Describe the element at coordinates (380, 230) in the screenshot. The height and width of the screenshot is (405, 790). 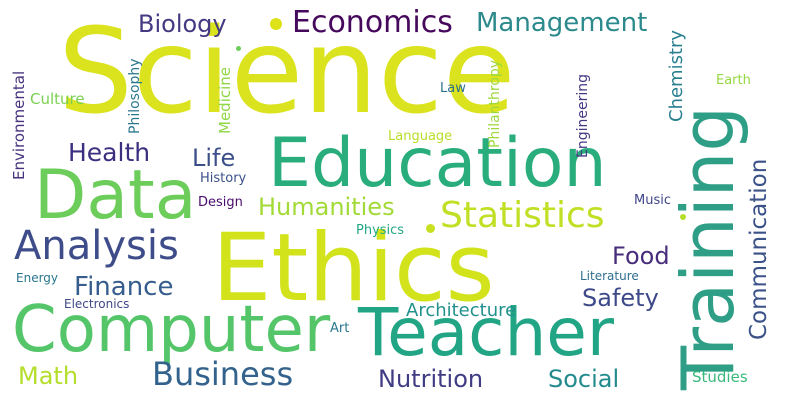
I see `word-physics: Physics` at that location.